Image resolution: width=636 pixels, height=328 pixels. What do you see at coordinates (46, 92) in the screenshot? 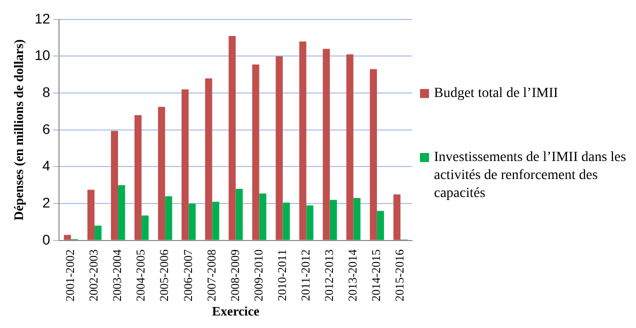
I see `y-tick-label: 8` at bounding box center [46, 92].